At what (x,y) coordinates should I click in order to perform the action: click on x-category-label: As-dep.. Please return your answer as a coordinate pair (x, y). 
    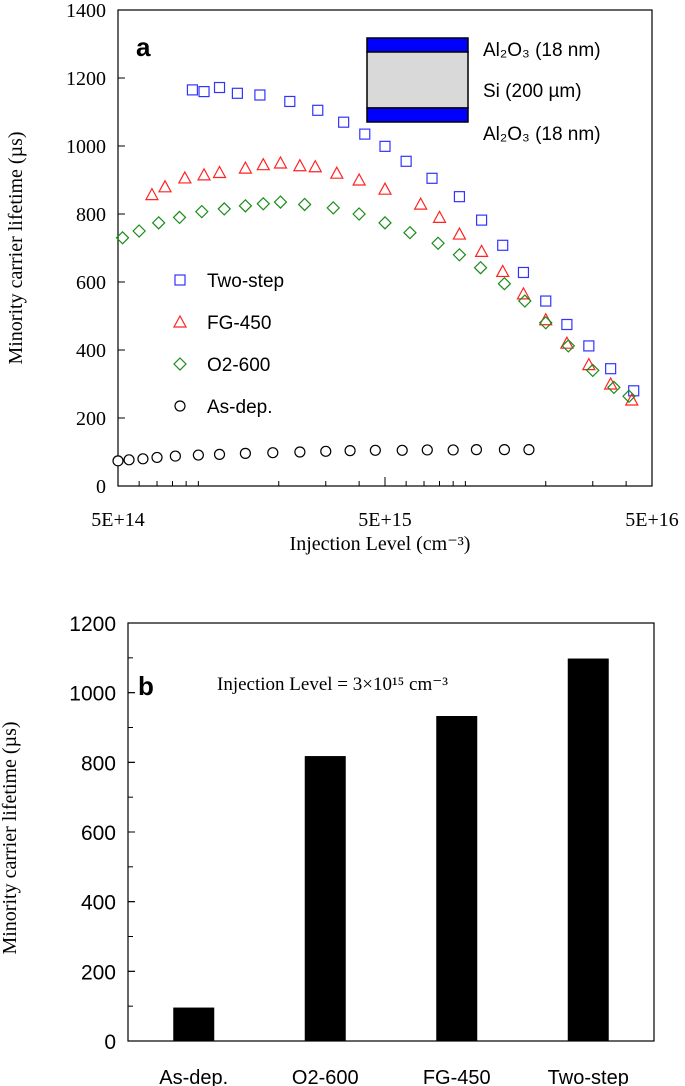
    Looking at the image, I should click on (193, 1076).